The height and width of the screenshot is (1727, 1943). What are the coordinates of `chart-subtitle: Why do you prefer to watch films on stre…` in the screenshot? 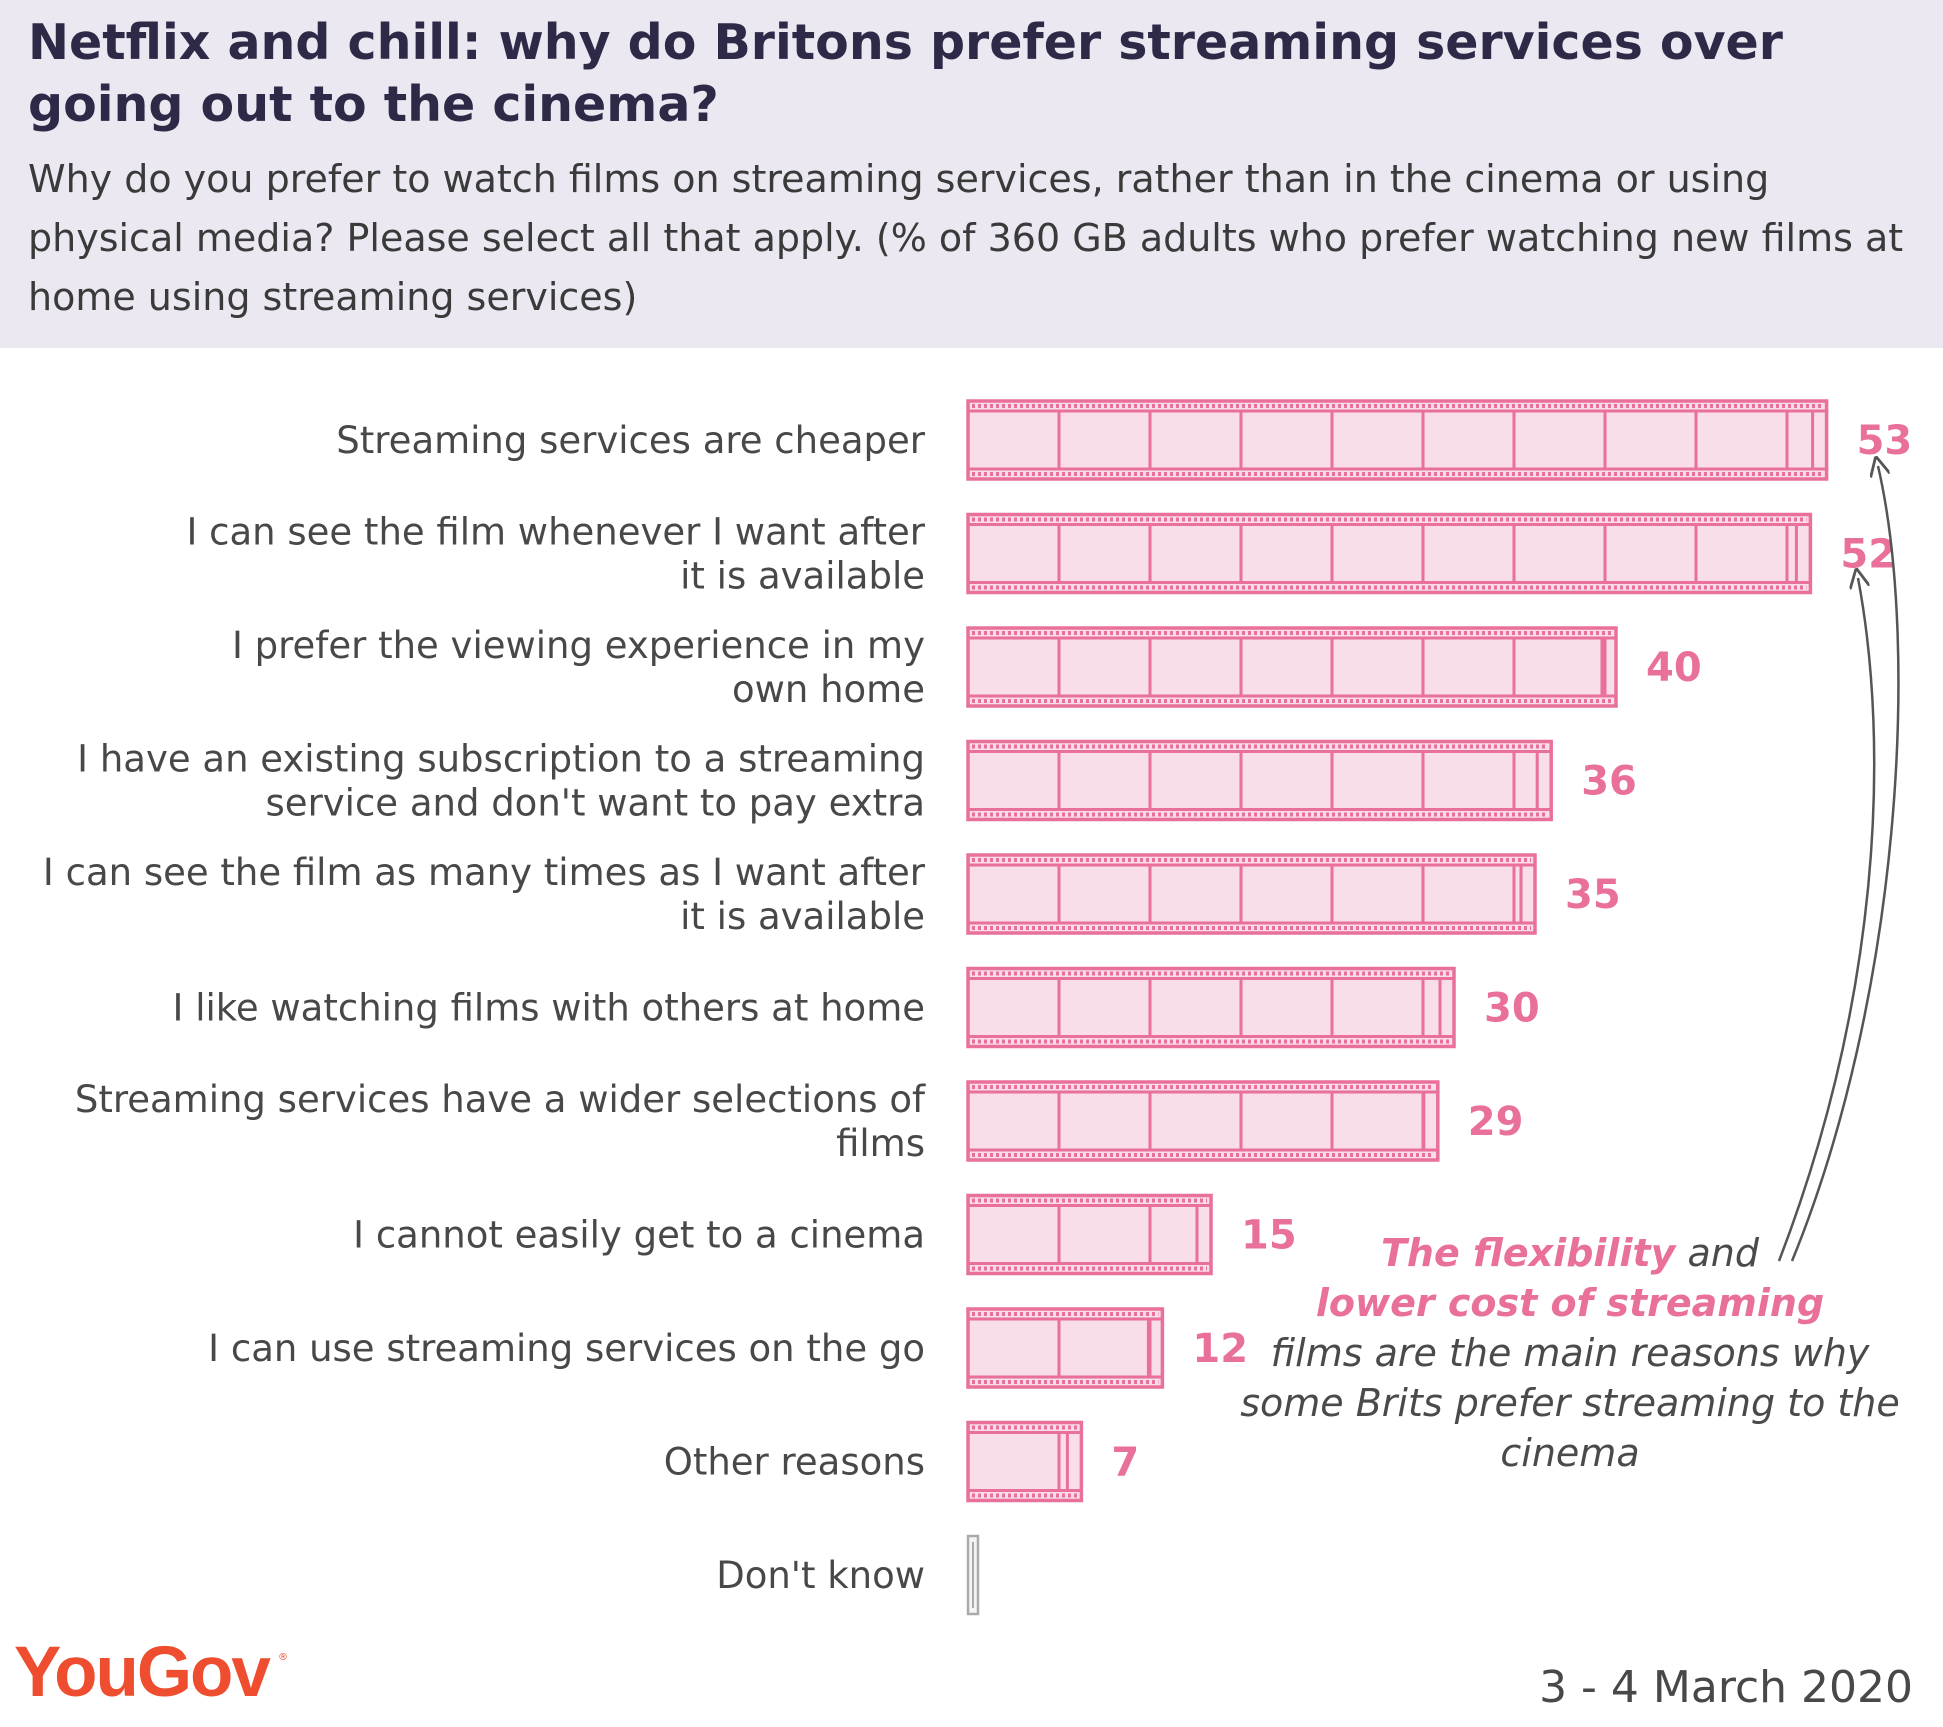 It's located at (966, 238).